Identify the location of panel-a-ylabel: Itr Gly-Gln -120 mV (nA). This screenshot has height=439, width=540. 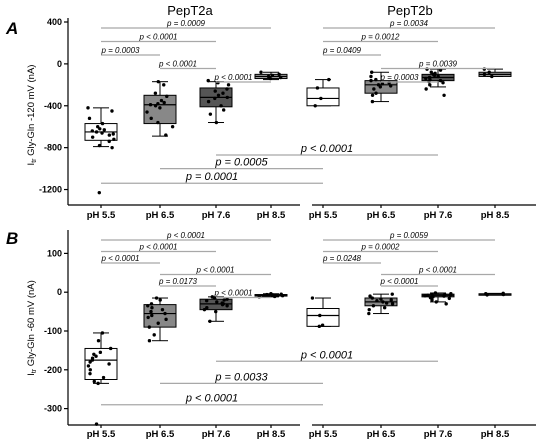
(32, 115).